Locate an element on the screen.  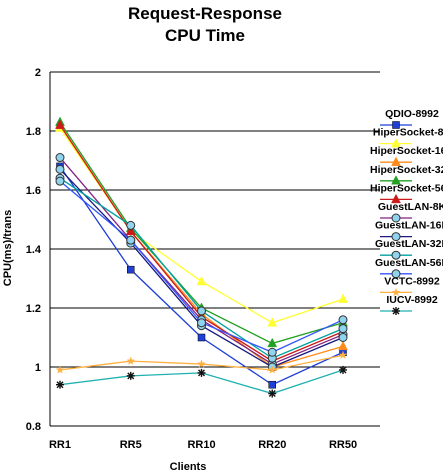
legend-item: HiperSocket-32K is located at coordinates (406, 174).